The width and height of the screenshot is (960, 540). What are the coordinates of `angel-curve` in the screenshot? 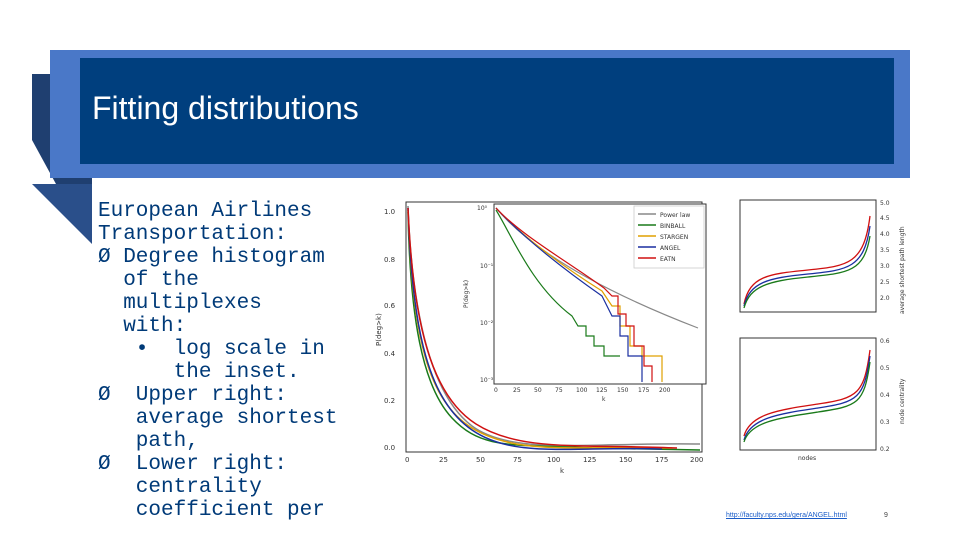 It's located at (535, 329).